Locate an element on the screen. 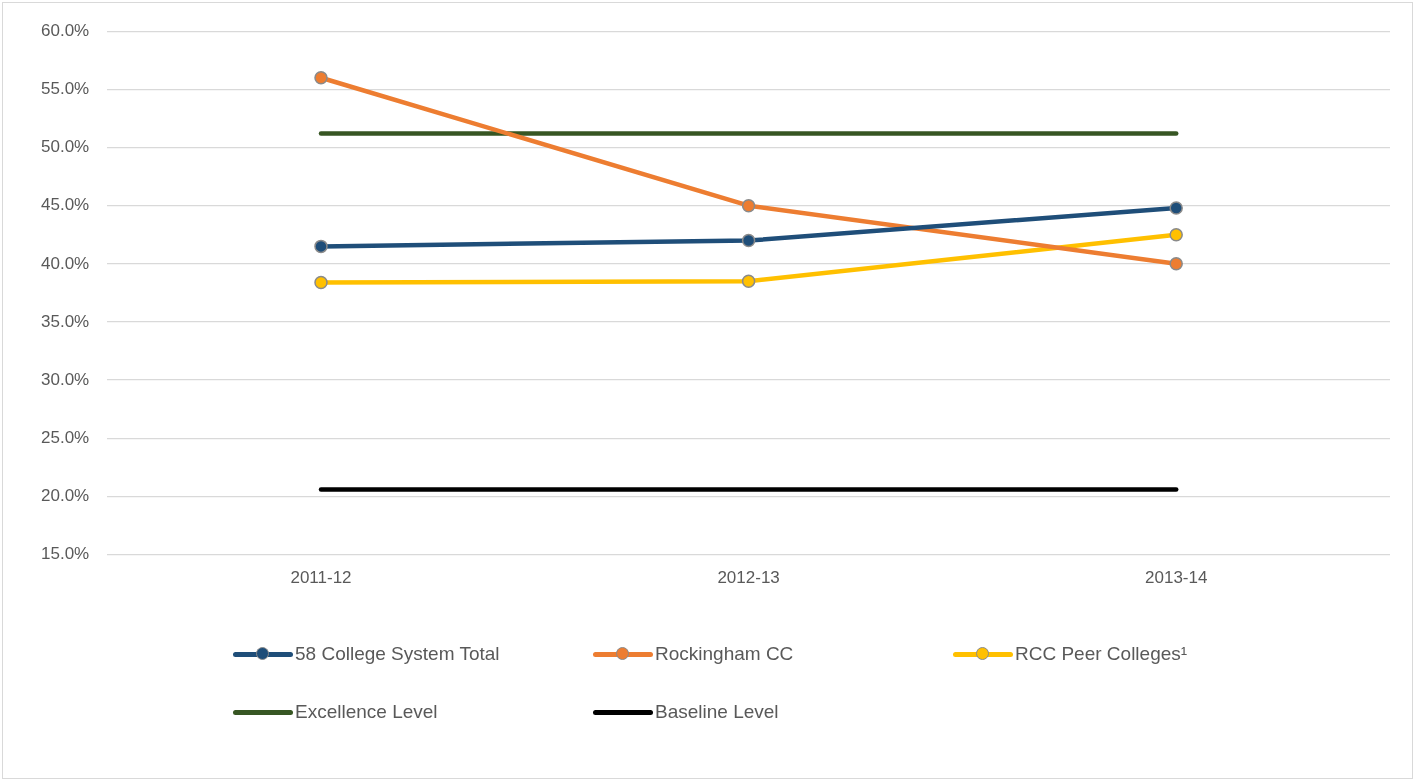 The height and width of the screenshot is (781, 1415). y-tick-label: 20.0% is located at coordinates (65, 496).